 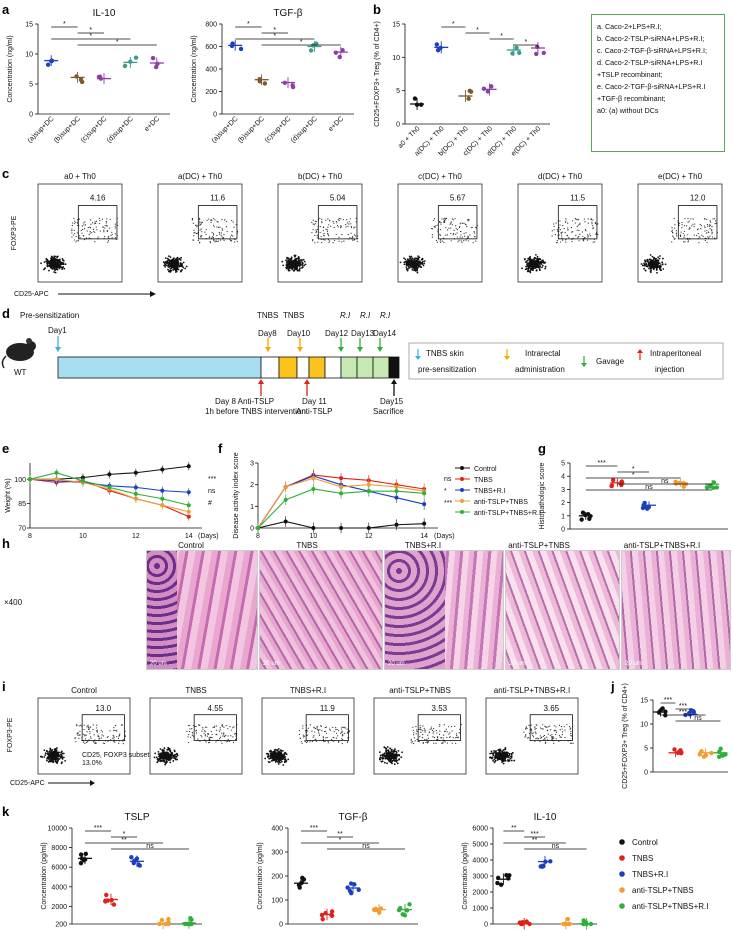 I want to click on sig-label: *, so click(x=340, y=840).